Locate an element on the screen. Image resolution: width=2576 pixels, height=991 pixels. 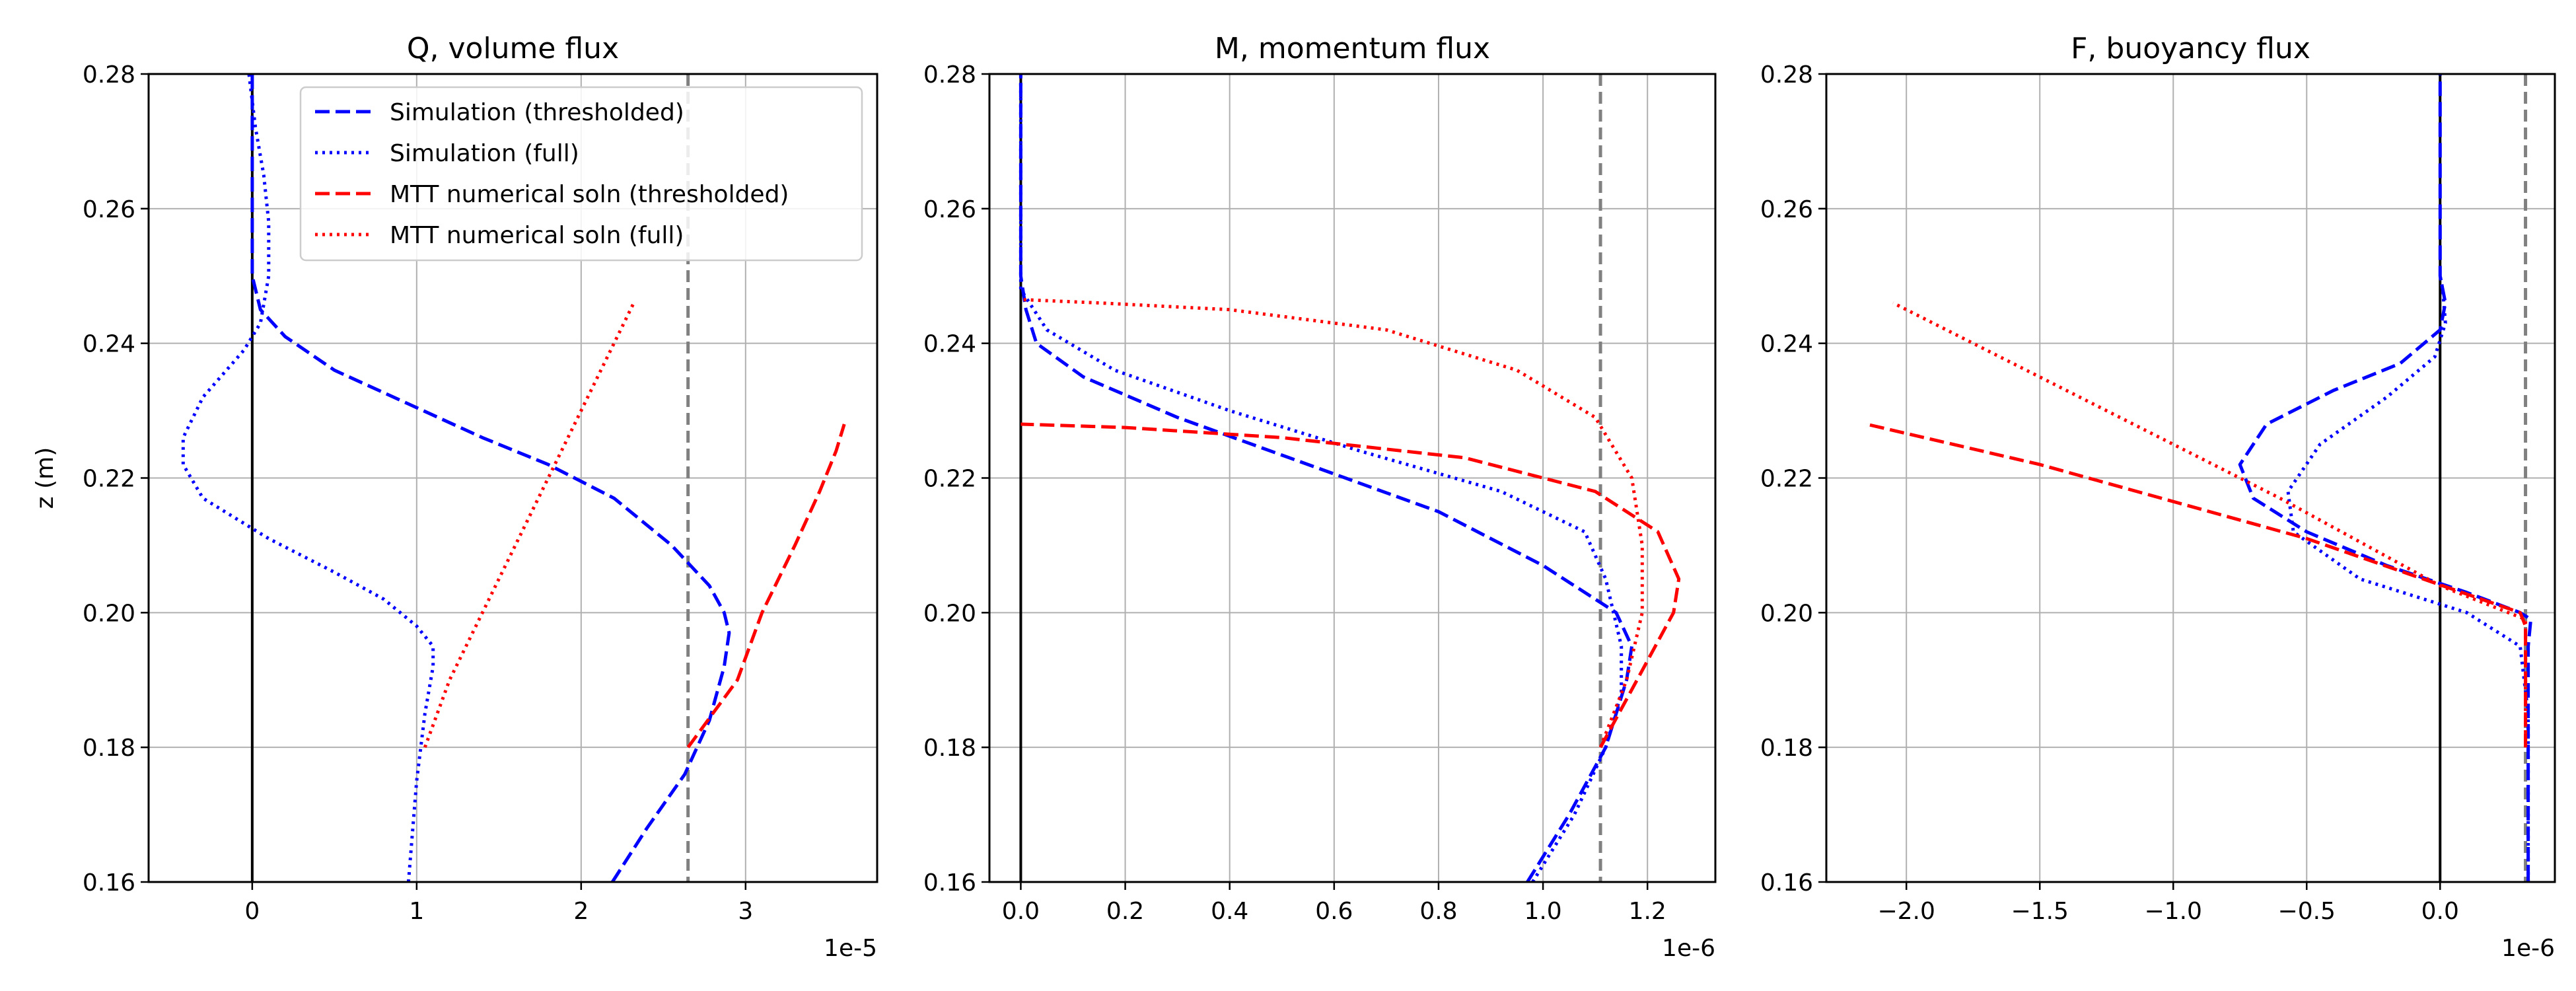
series-line-simulation-thresholded is located at coordinates (2385, 478).